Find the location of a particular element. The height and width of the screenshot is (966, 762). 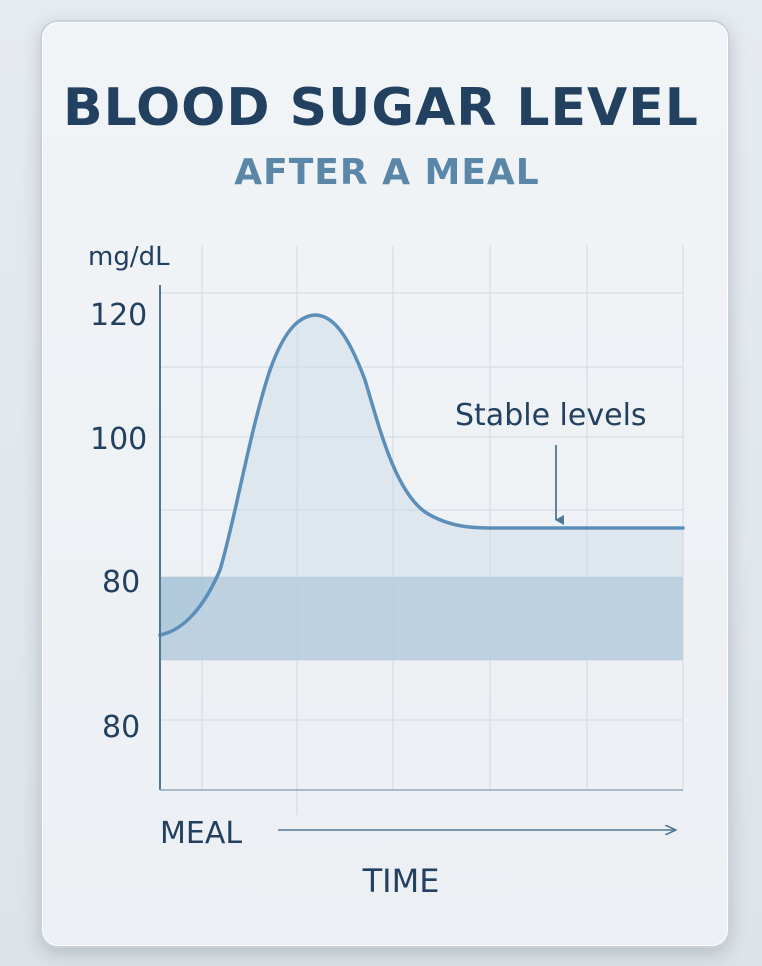

chart-title: BLOOD SUGAR LEVEL is located at coordinates (381, 108).